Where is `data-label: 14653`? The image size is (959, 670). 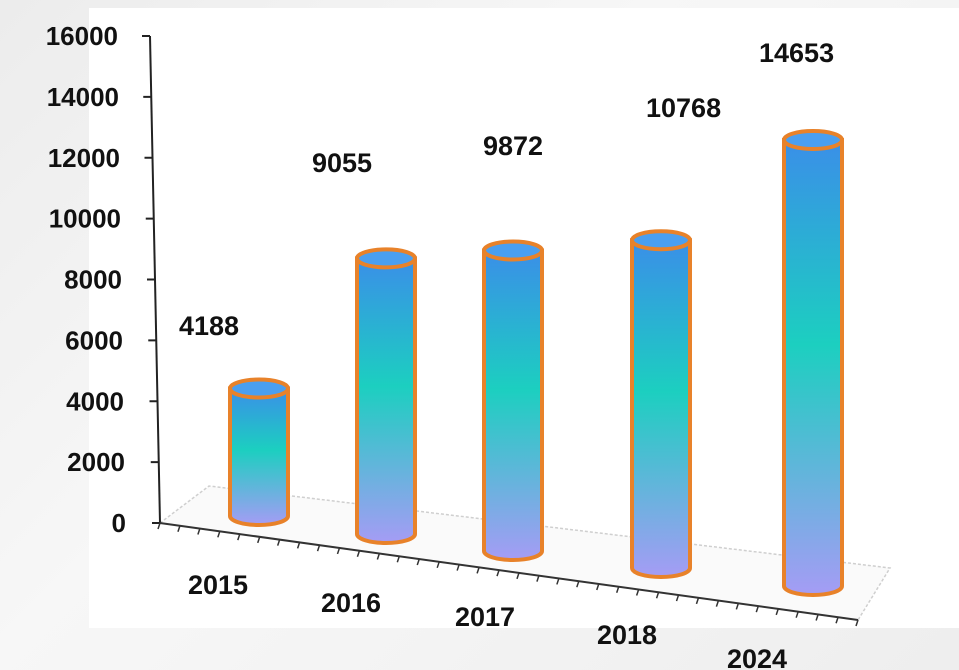
data-label: 14653 is located at coordinates (796, 53).